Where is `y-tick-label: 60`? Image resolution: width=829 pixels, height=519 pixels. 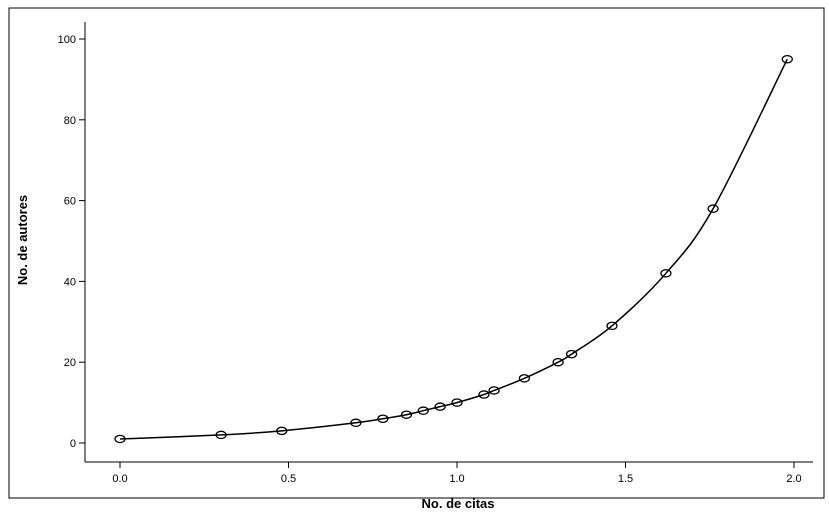
y-tick-label: 60 is located at coordinates (70, 202).